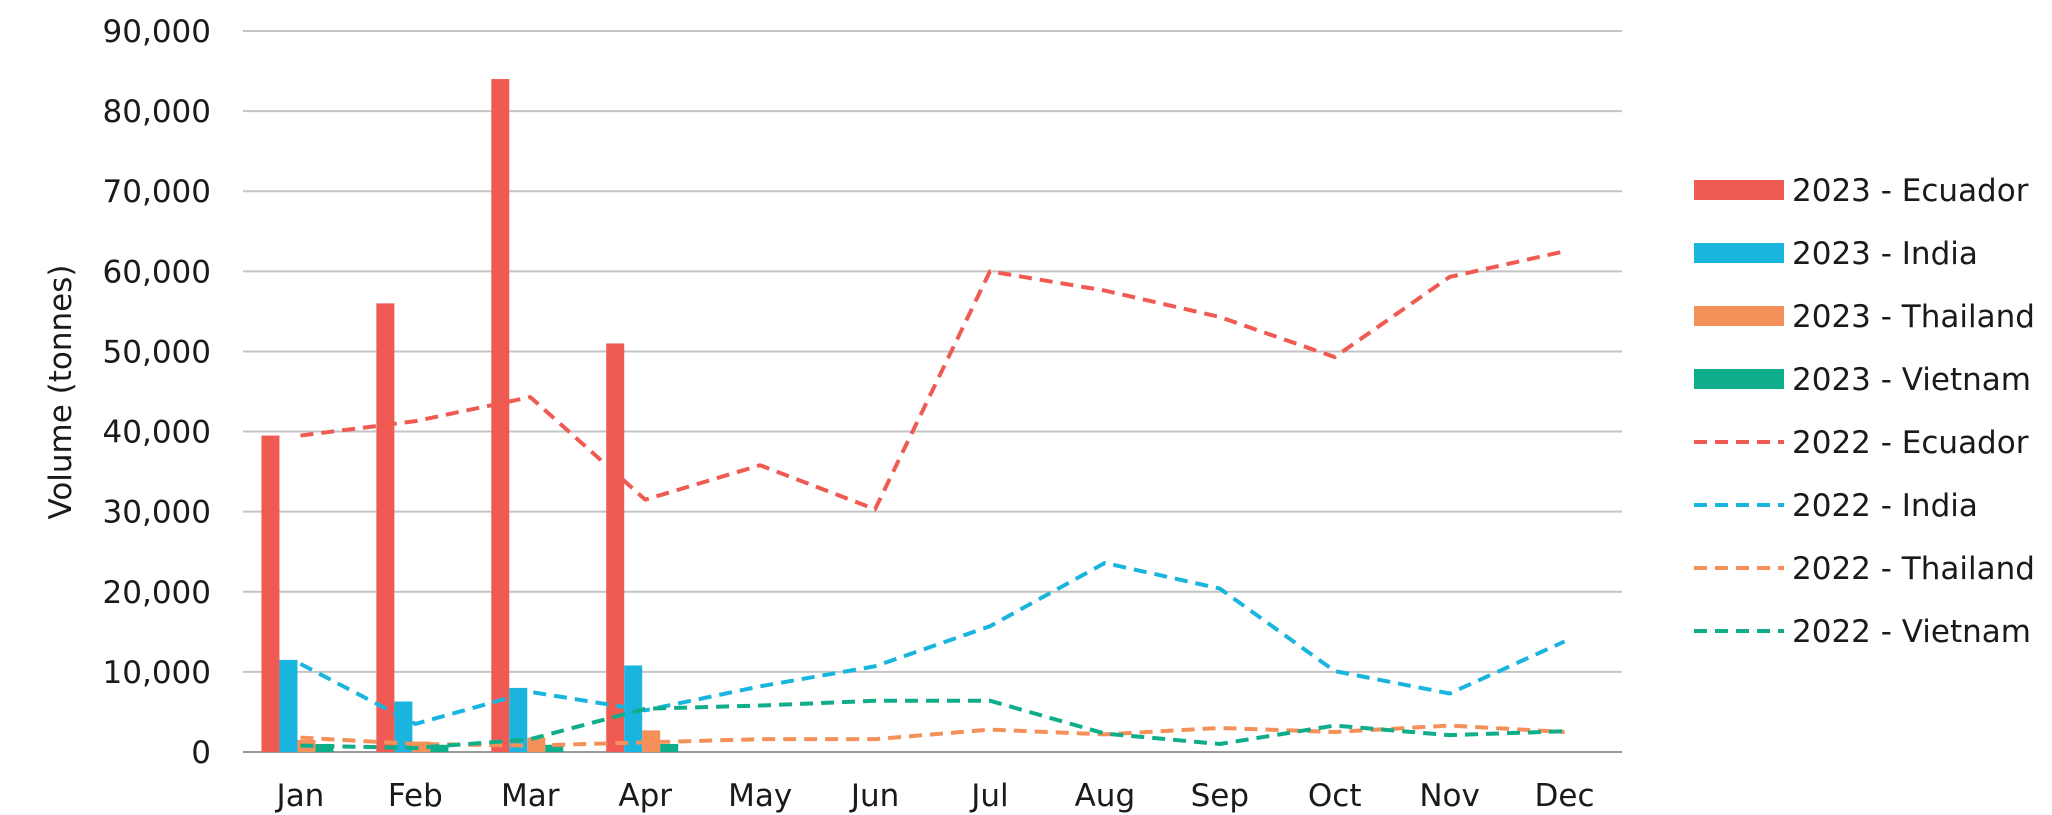 This screenshot has width=2052, height=815. Describe the element at coordinates (1335, 796) in the screenshot. I see `x-tick-label: Oct` at that location.